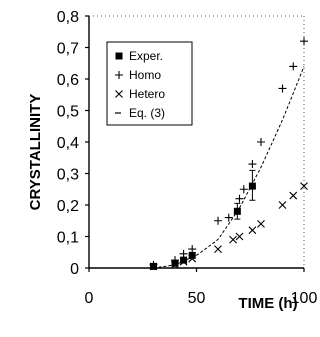 Image resolution: width=320 pixels, height=337 pixels. I want to click on x-tick-label: 50, so click(197, 298).